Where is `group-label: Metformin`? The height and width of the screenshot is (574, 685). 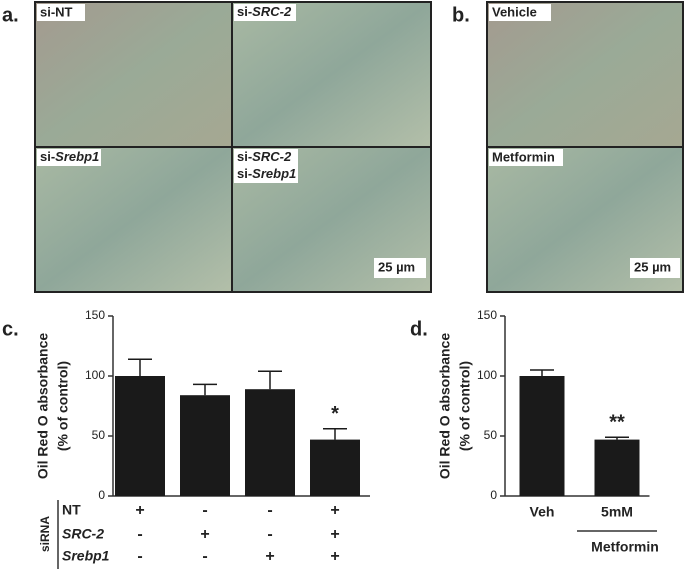 group-label: Metformin is located at coordinates (625, 547).